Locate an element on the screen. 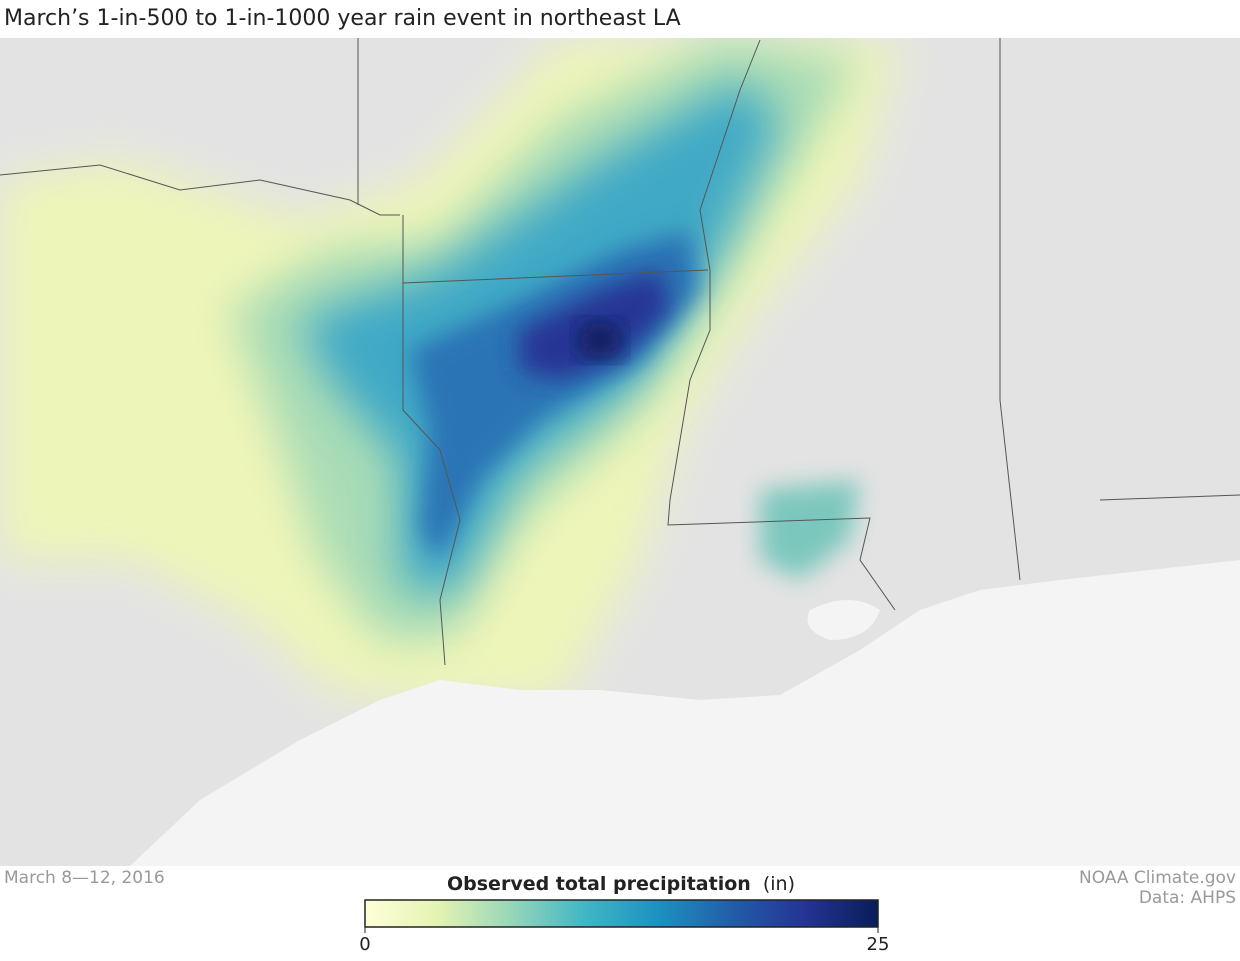 The width and height of the screenshot is (1240, 961). lake is located at coordinates (843, 620).